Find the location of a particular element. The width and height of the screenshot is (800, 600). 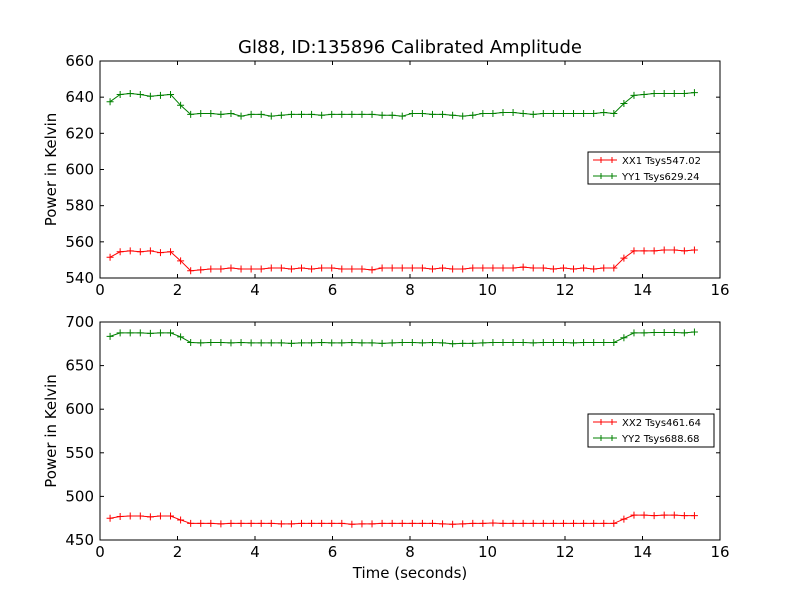

x-tick-label: 12 is located at coordinates (564, 290).